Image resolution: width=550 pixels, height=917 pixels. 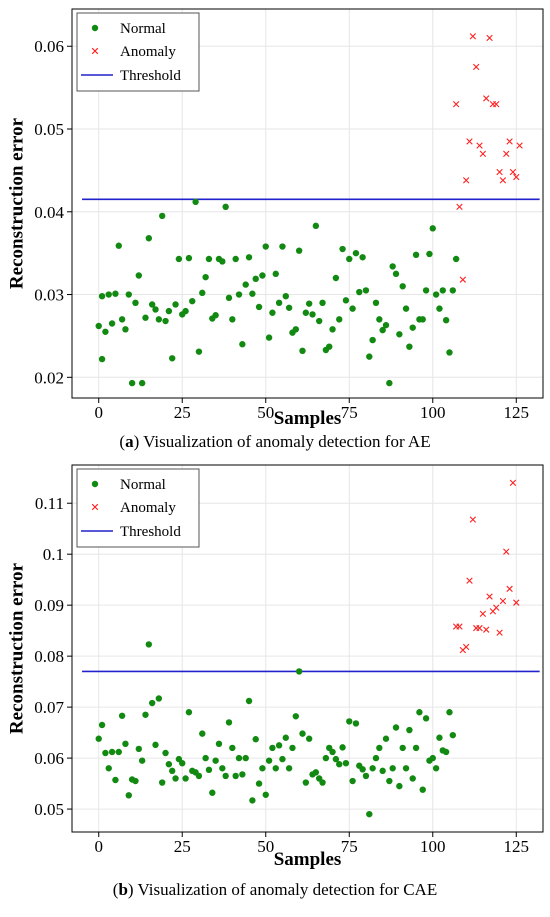 What do you see at coordinates (49, 656) in the screenshot?
I see `y-tick-label: 0.08` at bounding box center [49, 656].